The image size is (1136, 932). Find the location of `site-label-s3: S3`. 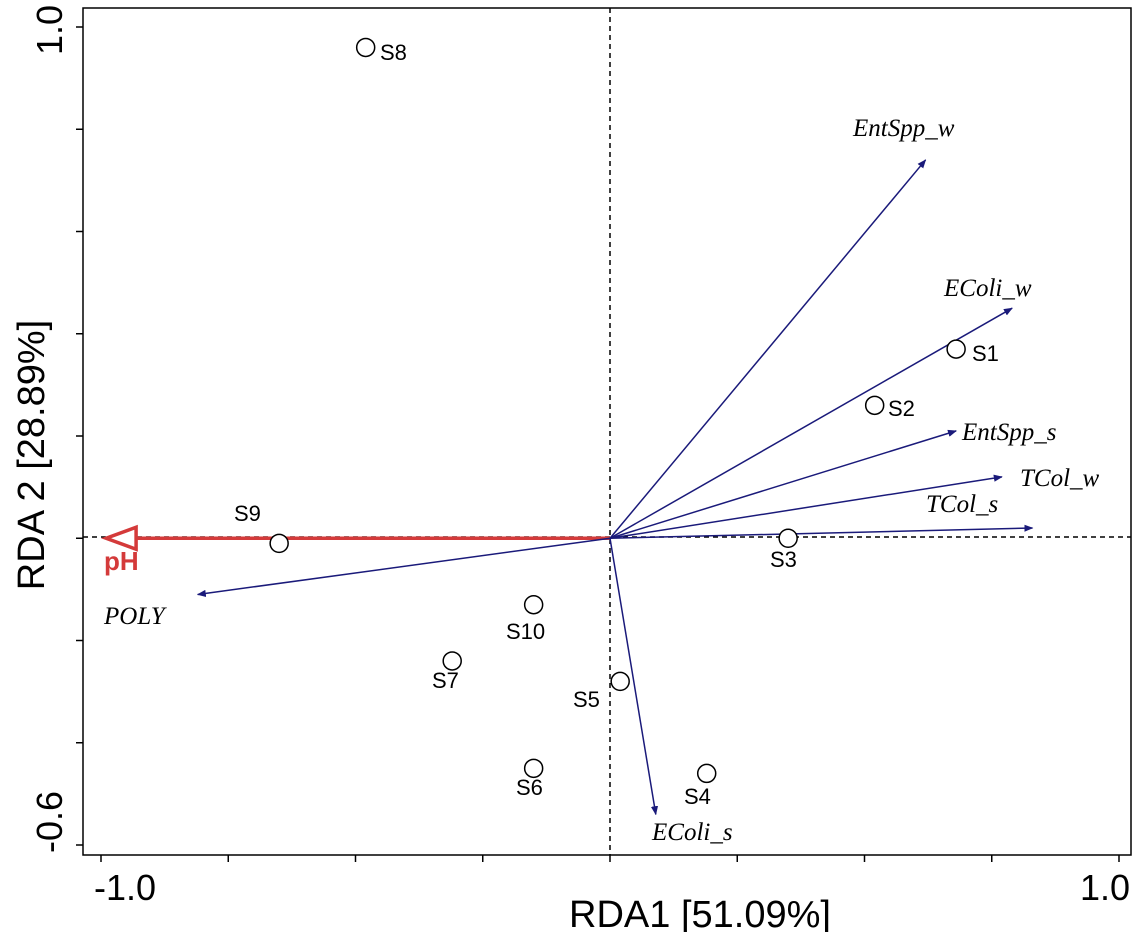

site-label-s3: S3 is located at coordinates (783, 559).